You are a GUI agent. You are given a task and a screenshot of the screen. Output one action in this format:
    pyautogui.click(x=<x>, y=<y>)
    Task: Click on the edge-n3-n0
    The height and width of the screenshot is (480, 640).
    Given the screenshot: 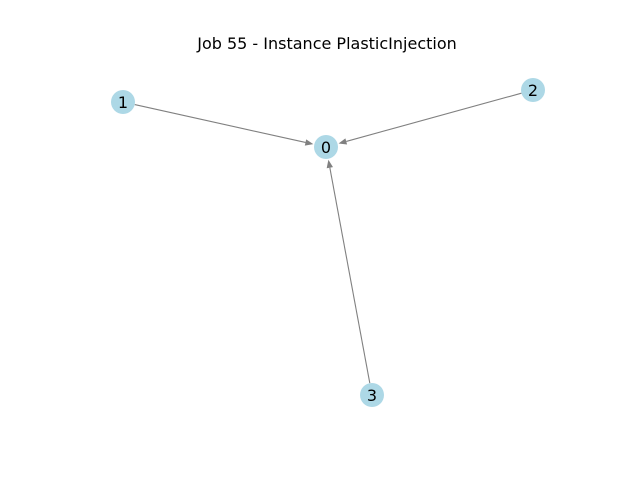 What is the action you would take?
    pyautogui.click(x=348, y=271)
    